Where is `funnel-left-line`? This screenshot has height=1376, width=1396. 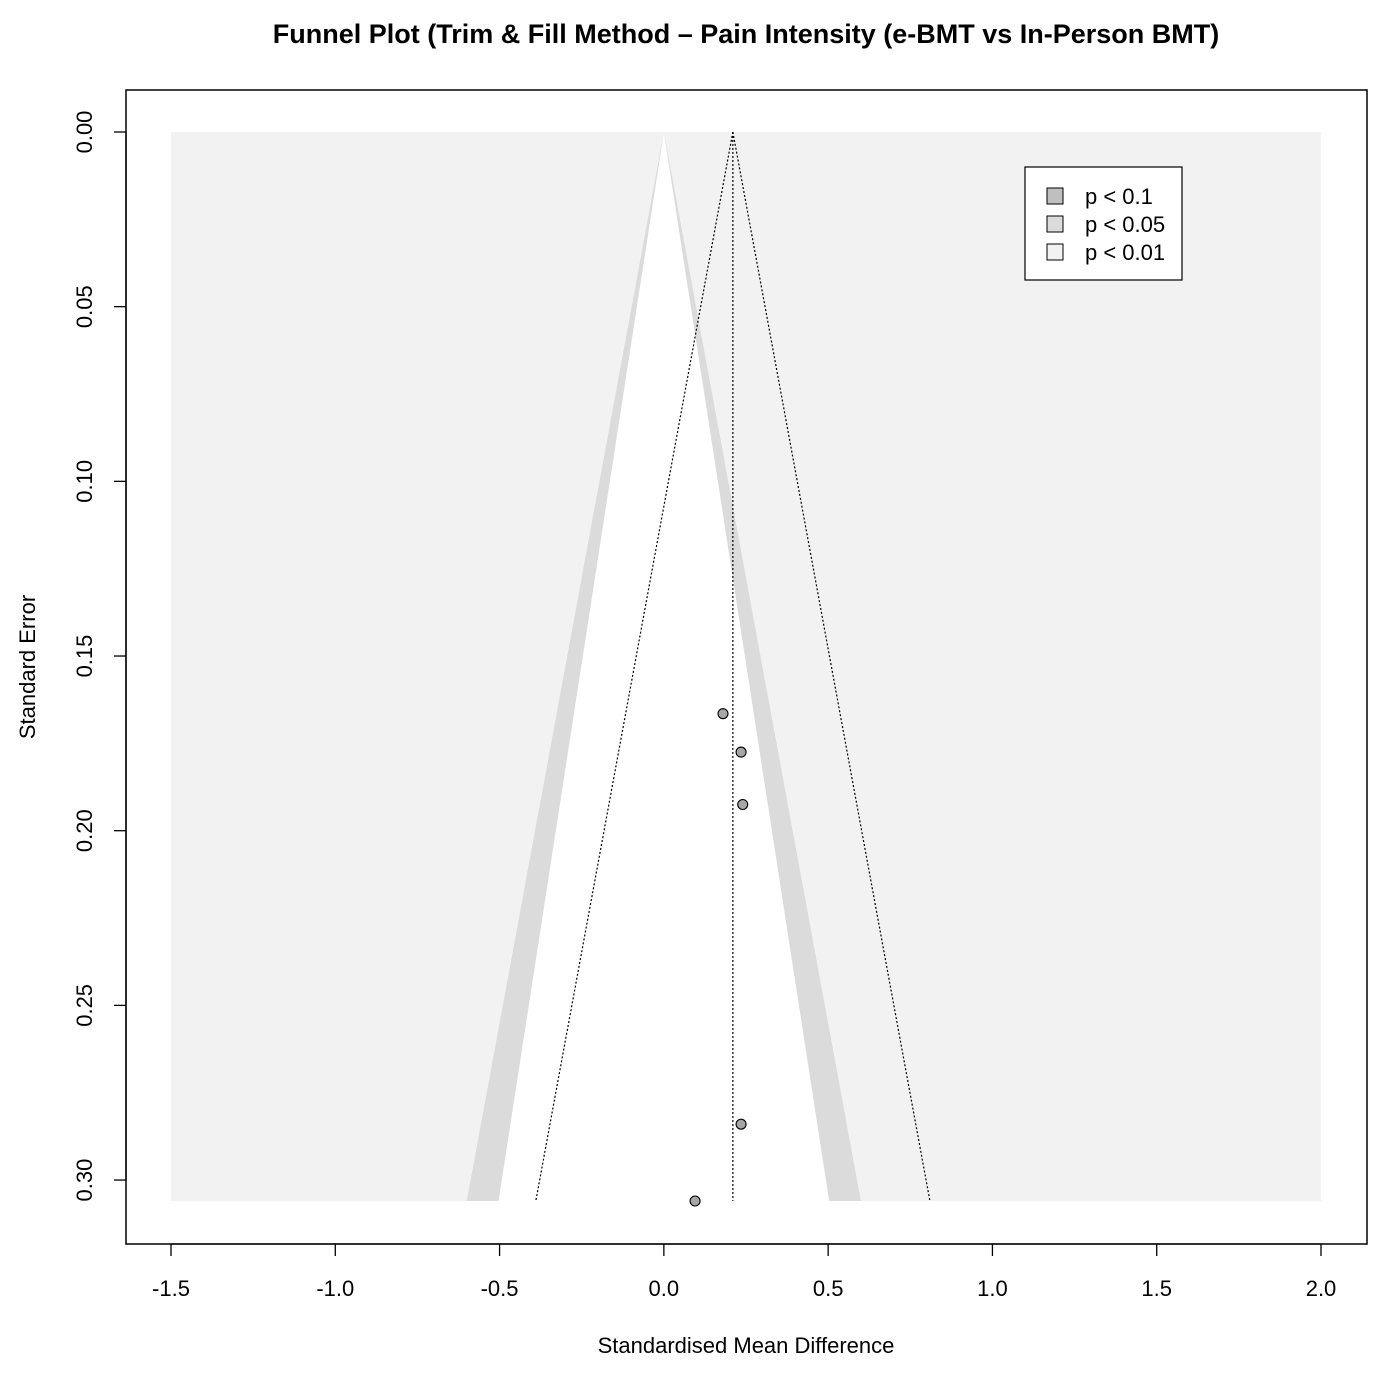
funnel-left-line is located at coordinates (634, 666).